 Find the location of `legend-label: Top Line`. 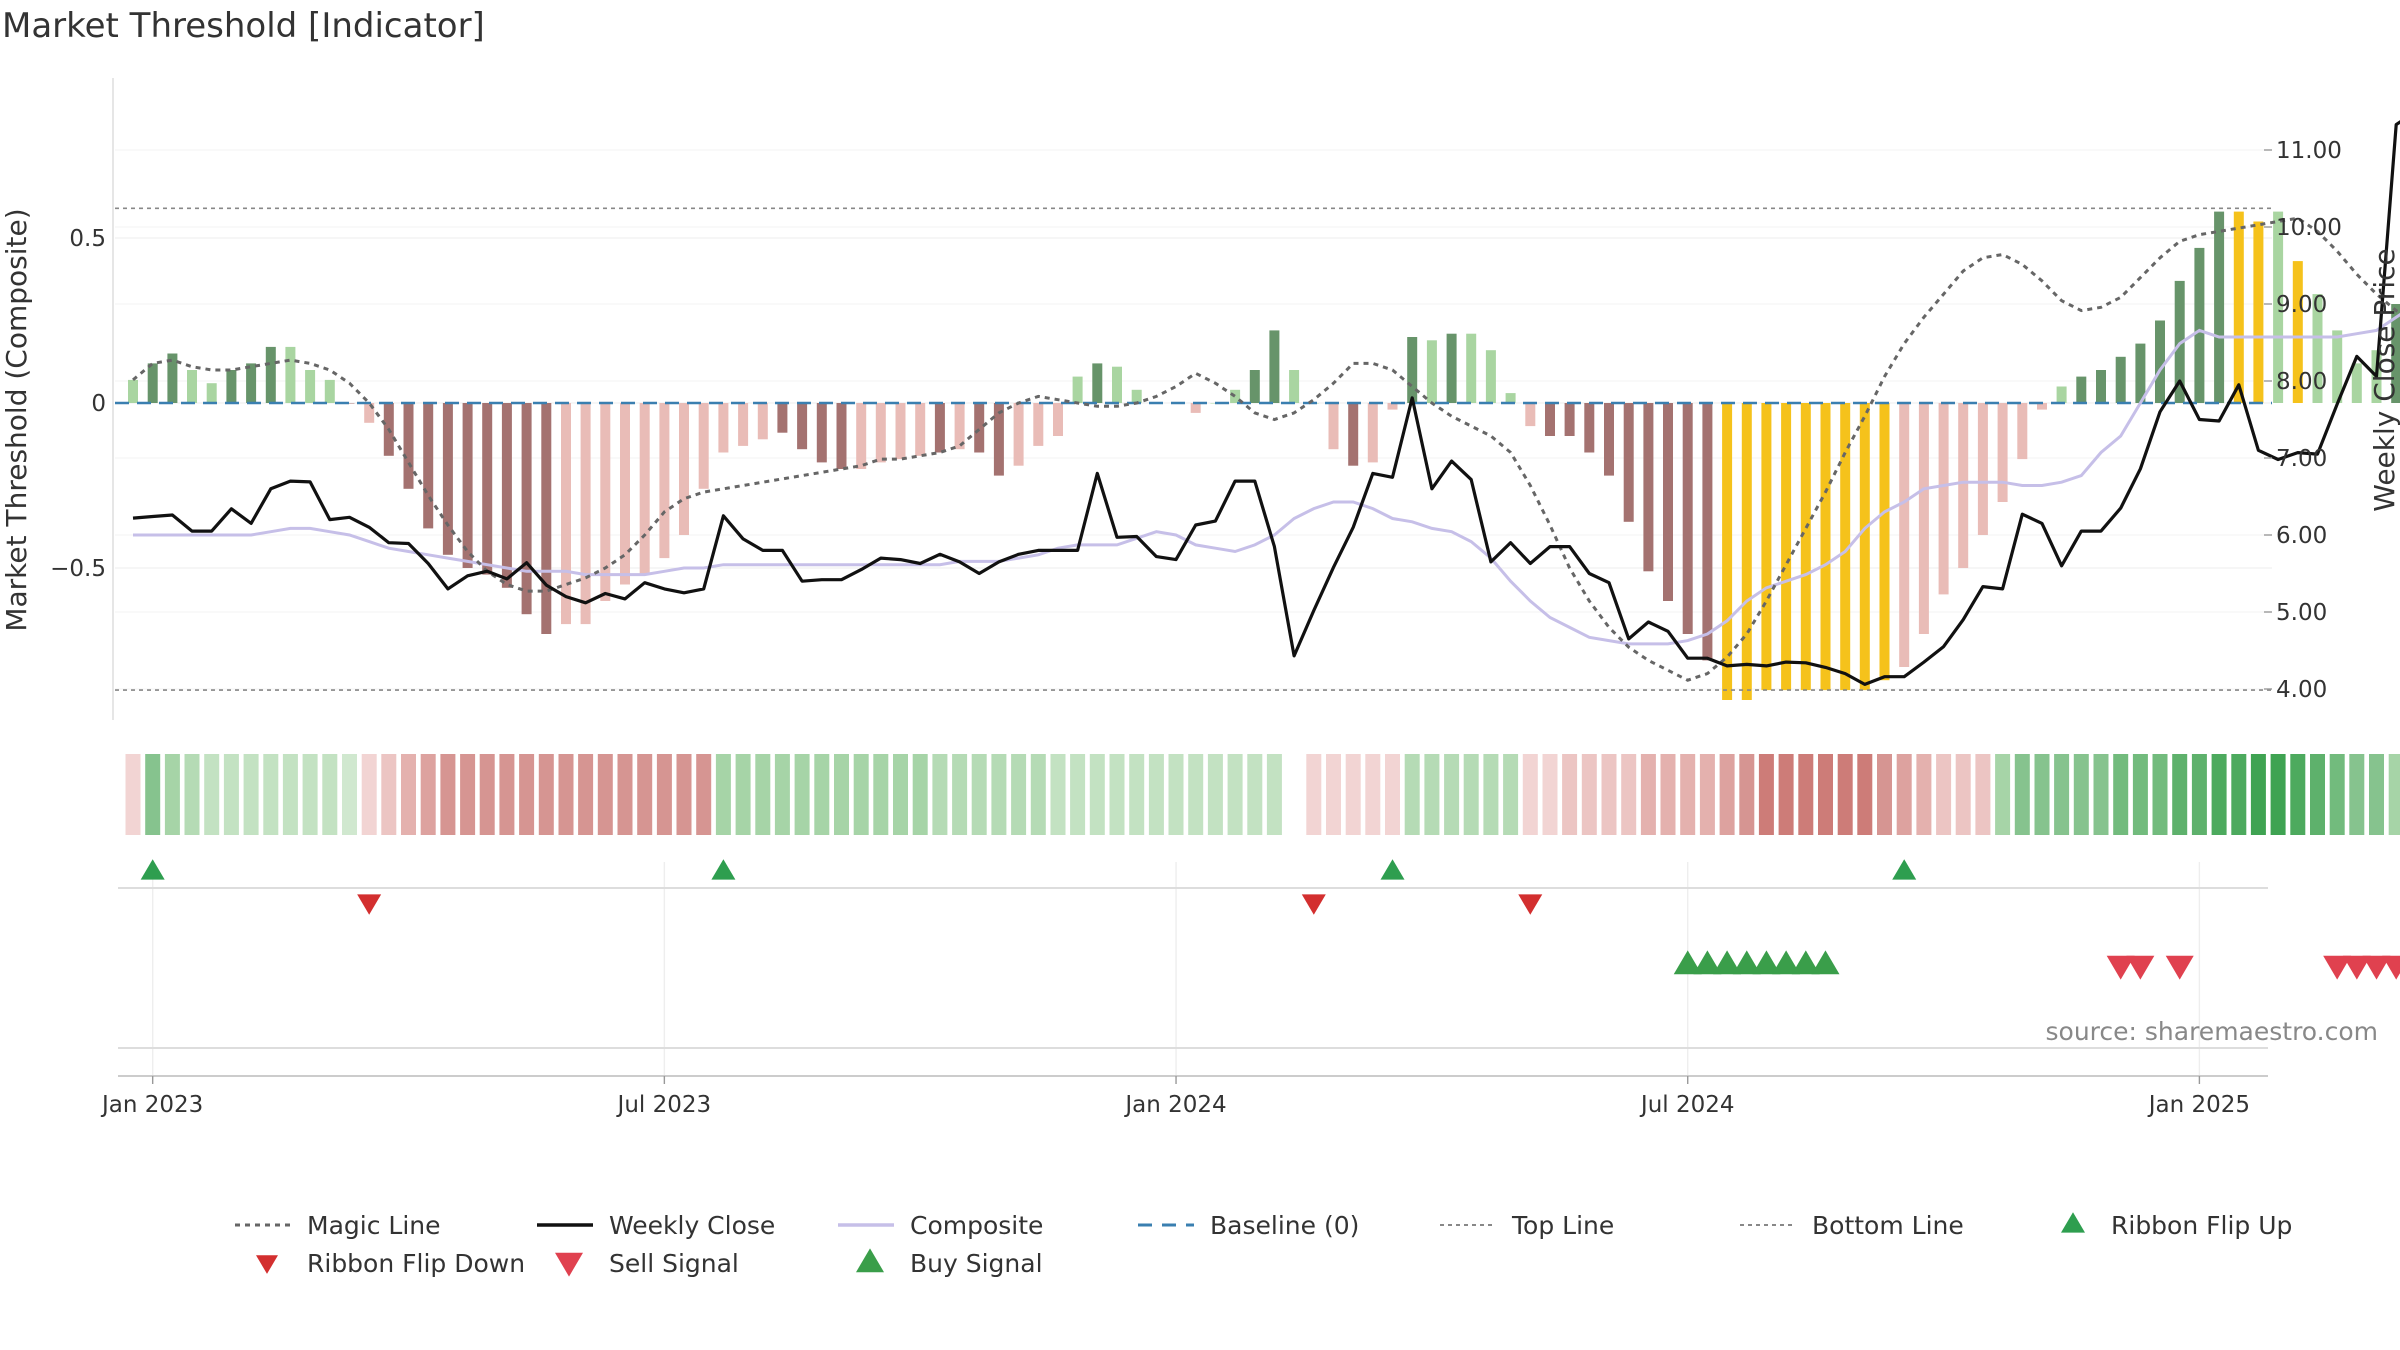

legend-label: Top Line is located at coordinates (1562, 1225).